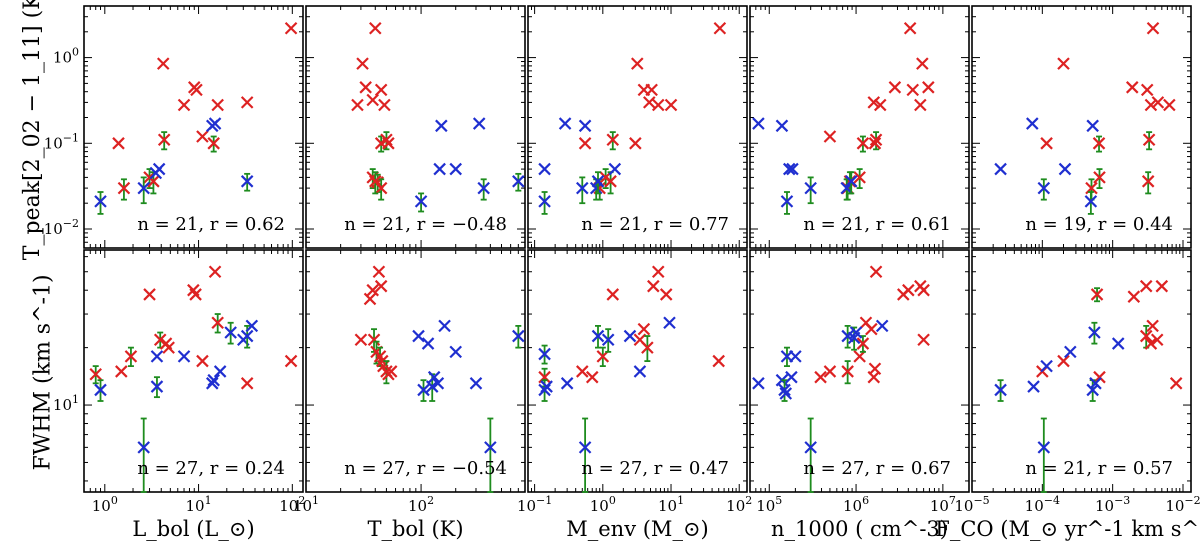  I want to click on row0-ylabel: T_peak[2_02 − 1_11] (K), so click(33, 130).